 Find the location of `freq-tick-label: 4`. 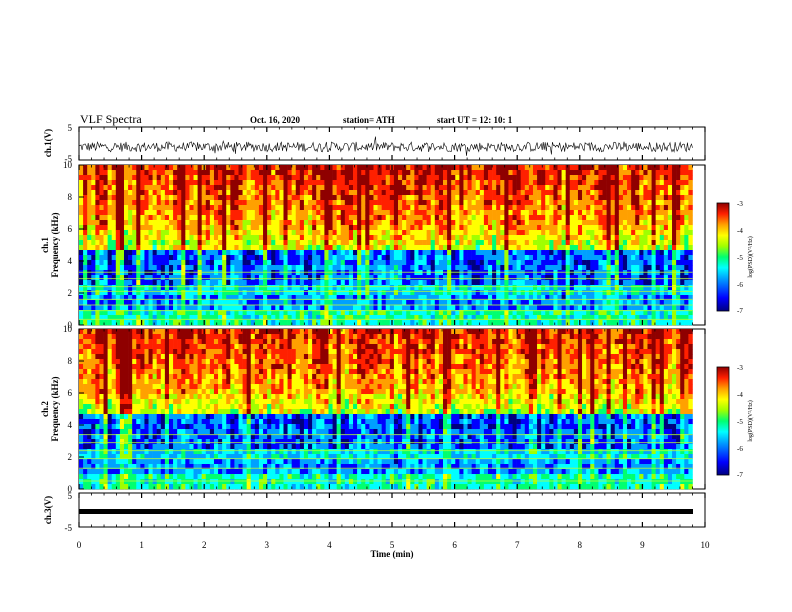

freq-tick-label: 4 is located at coordinates (70, 261).